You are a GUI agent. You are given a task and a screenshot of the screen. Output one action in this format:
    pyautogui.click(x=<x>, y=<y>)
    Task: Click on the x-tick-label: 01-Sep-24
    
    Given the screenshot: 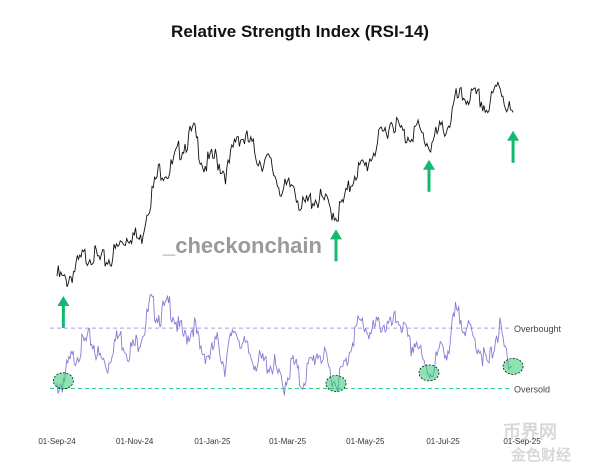 What is the action you would take?
    pyautogui.click(x=57, y=441)
    